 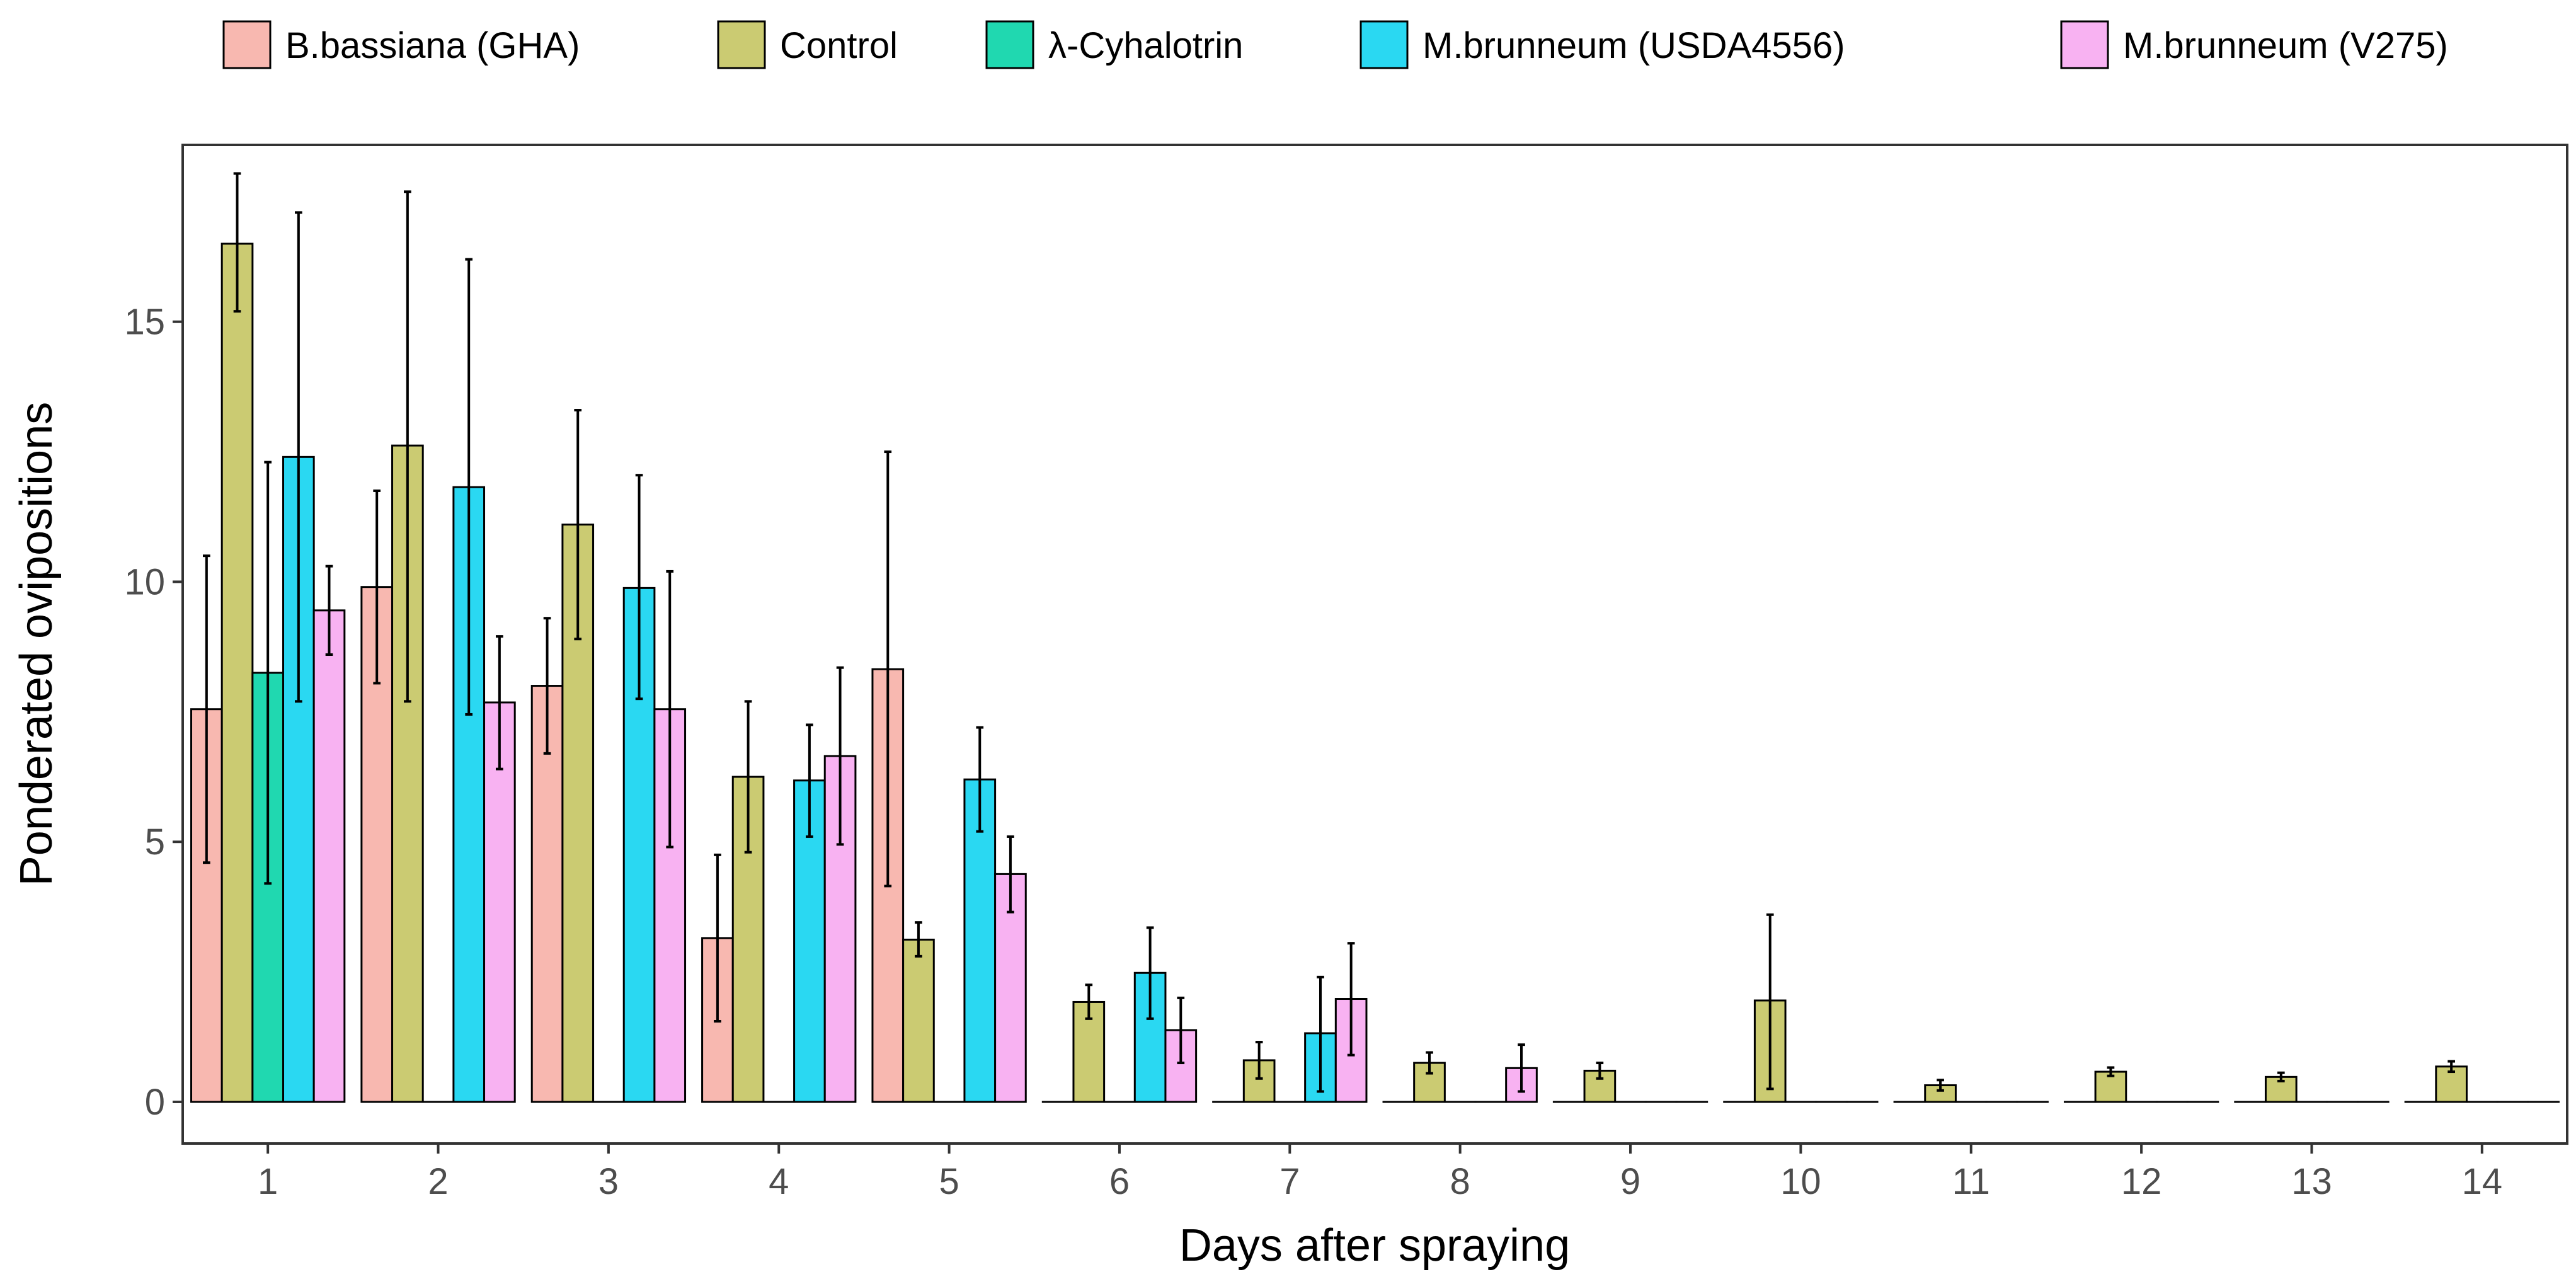 I want to click on legend-item: Control, so click(x=807, y=45).